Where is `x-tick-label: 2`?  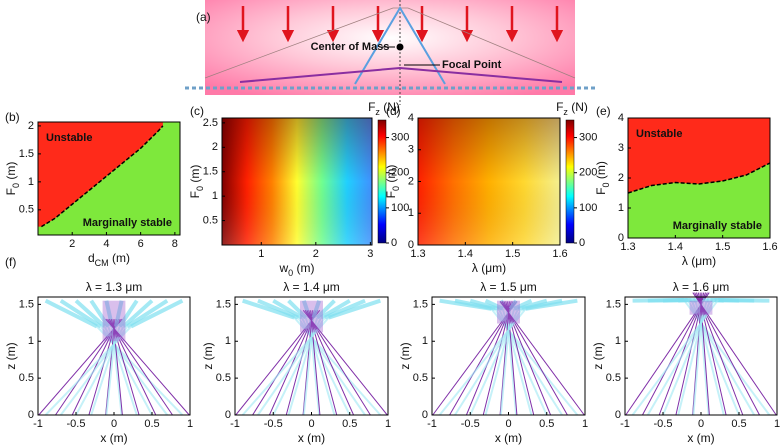
x-tick-label: 2 is located at coordinates (72, 244).